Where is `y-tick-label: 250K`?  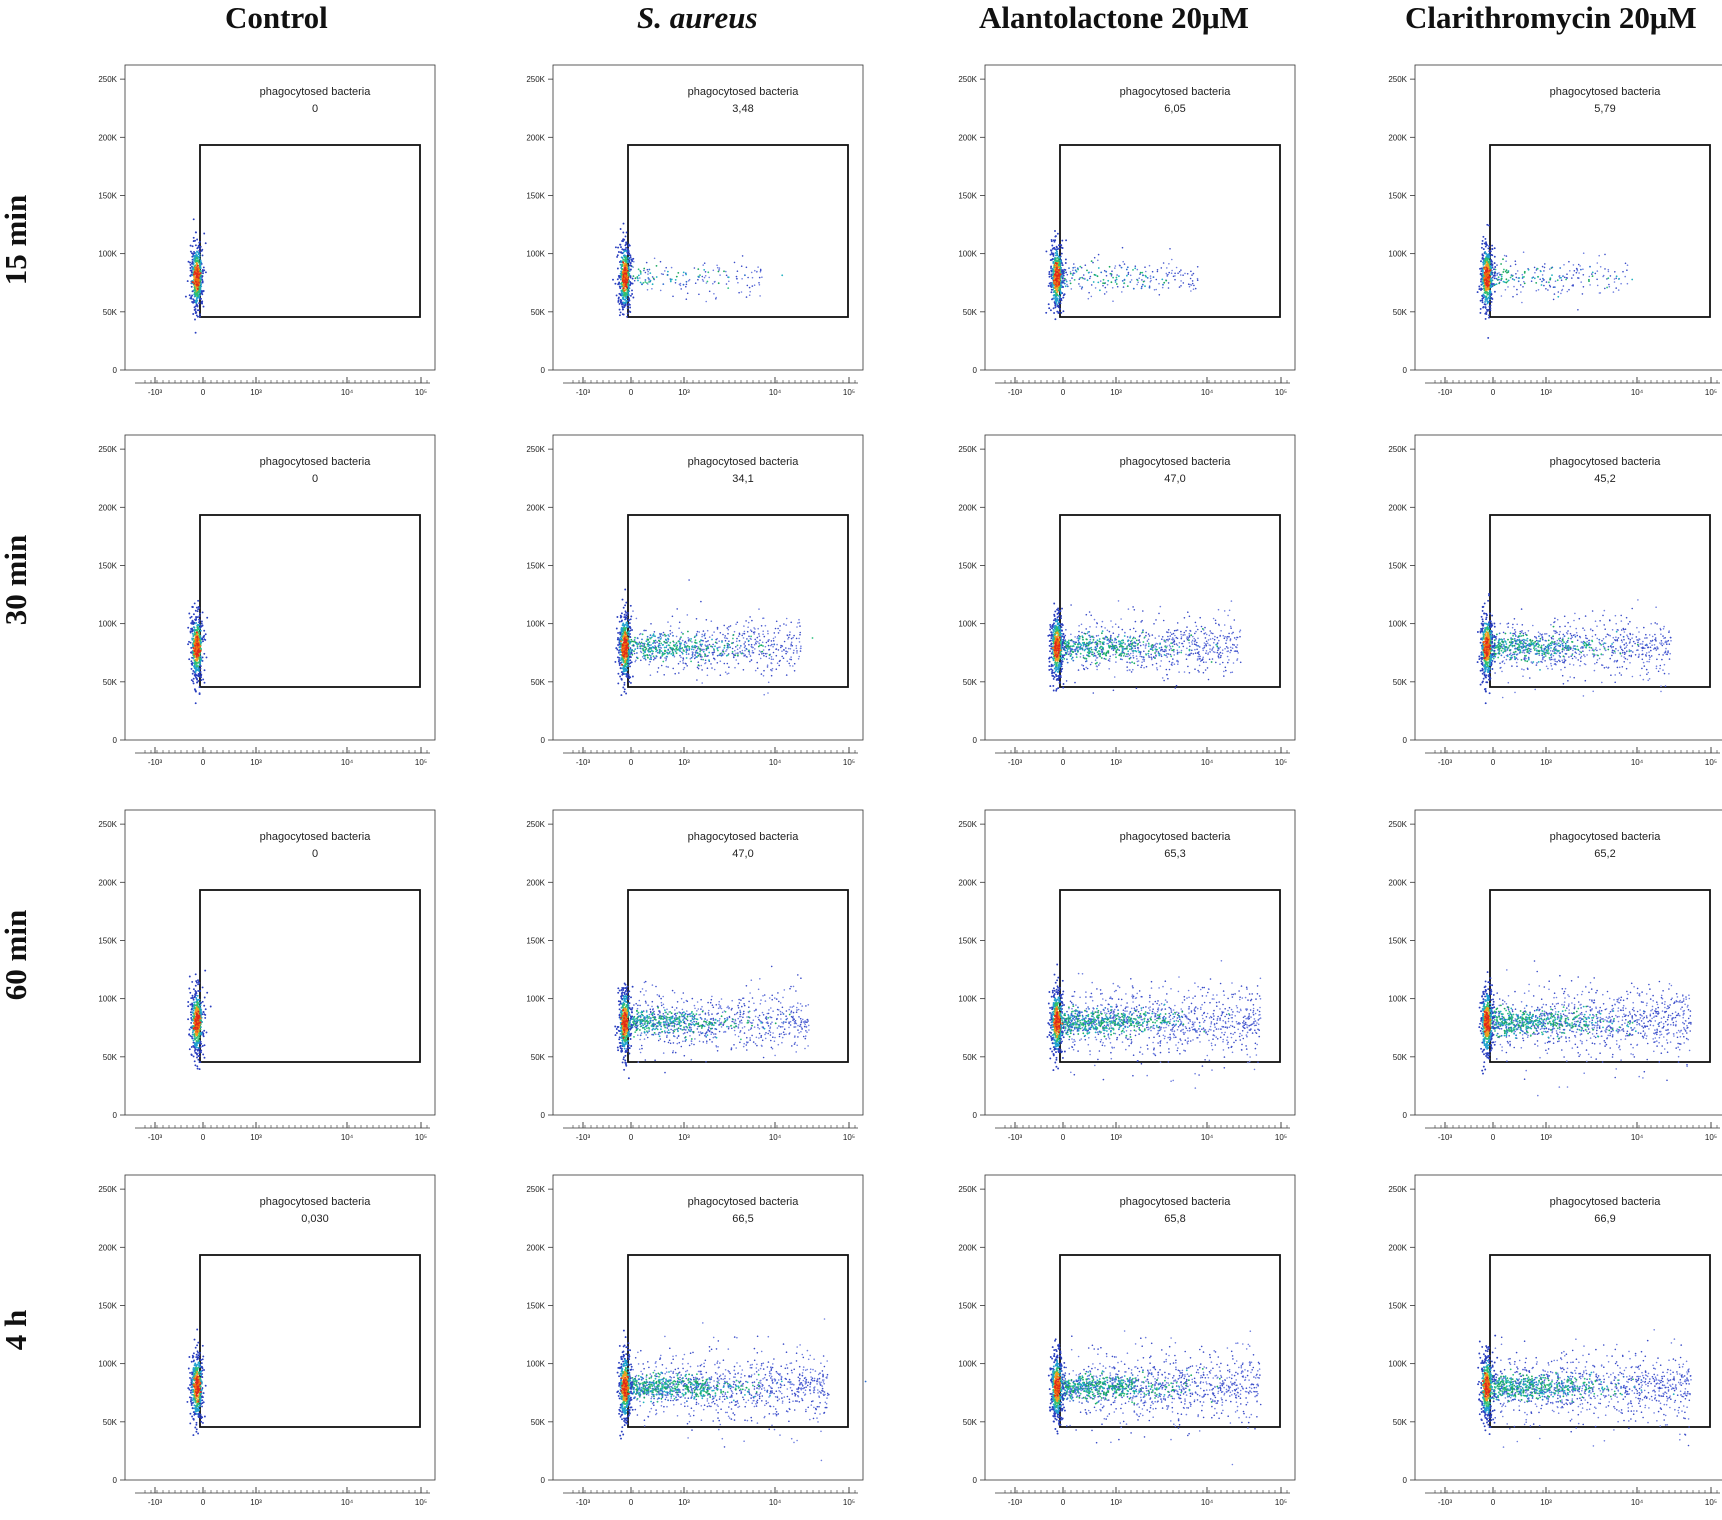
y-tick-label: 250K is located at coordinates (107, 449).